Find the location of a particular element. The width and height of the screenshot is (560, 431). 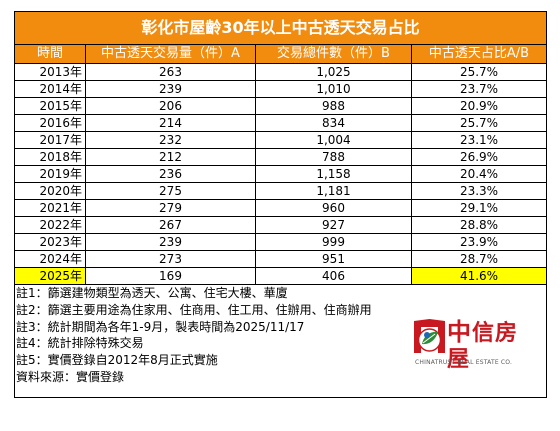

ratio-cell: 23.3% is located at coordinates (479, 191).